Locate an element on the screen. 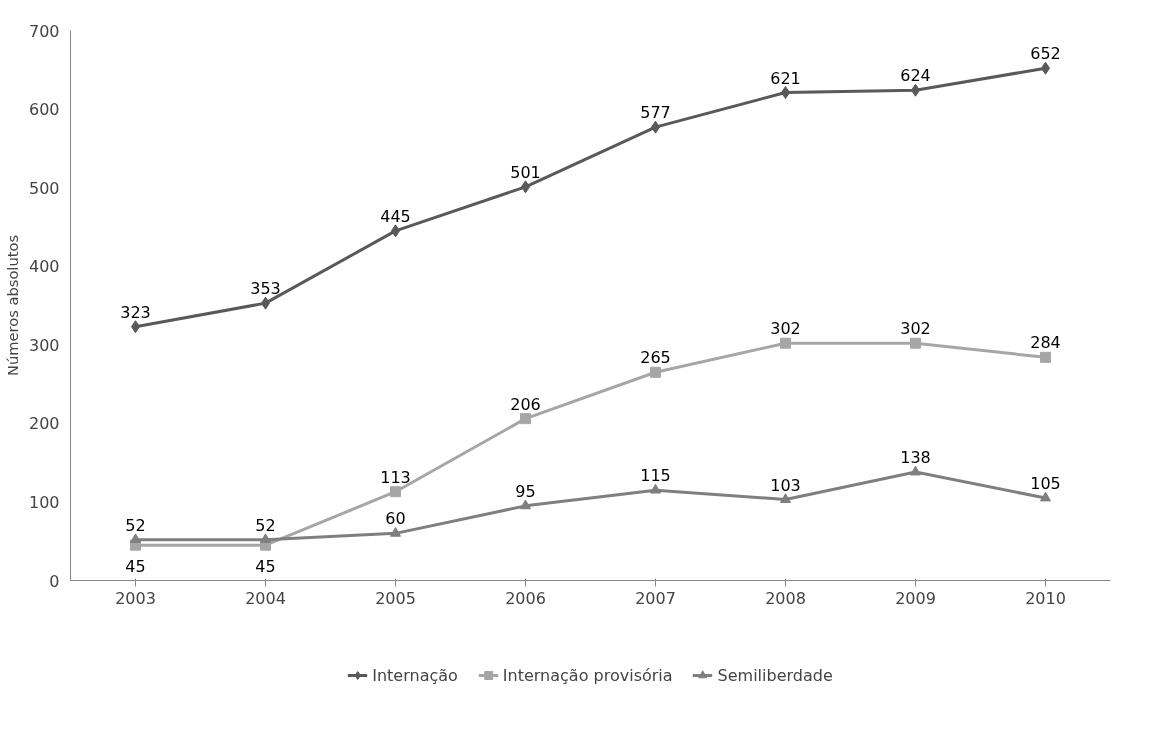  y-tick-label: 600 is located at coordinates (44, 110).